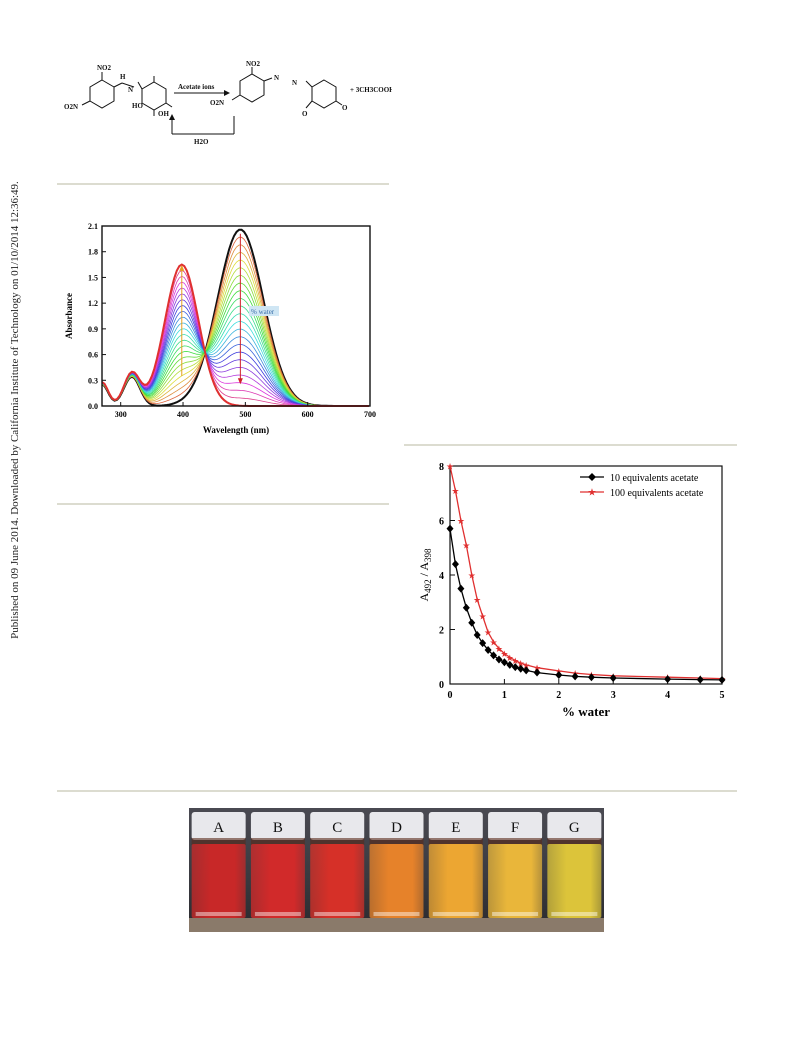 This screenshot has width=793, height=1039. I want to click on right-n-label: N, so click(276, 78).